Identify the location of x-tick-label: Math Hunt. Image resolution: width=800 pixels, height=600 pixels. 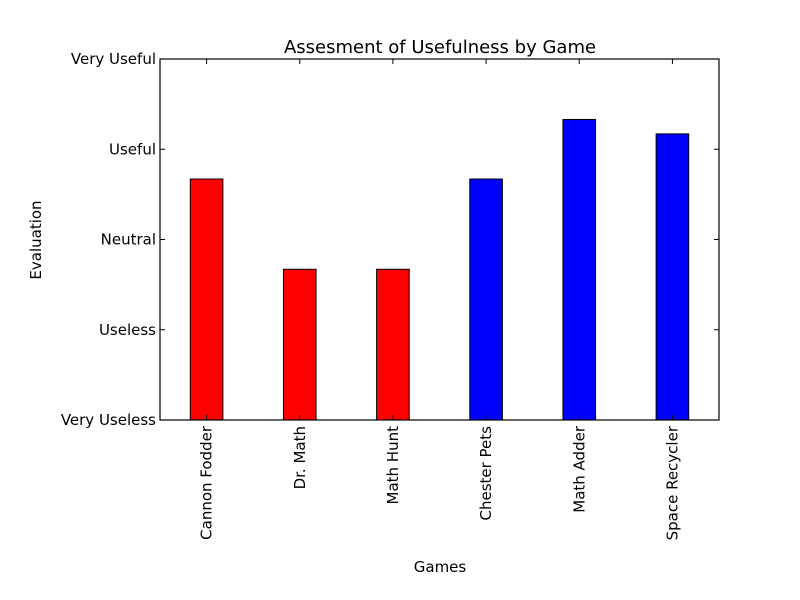
(393, 465).